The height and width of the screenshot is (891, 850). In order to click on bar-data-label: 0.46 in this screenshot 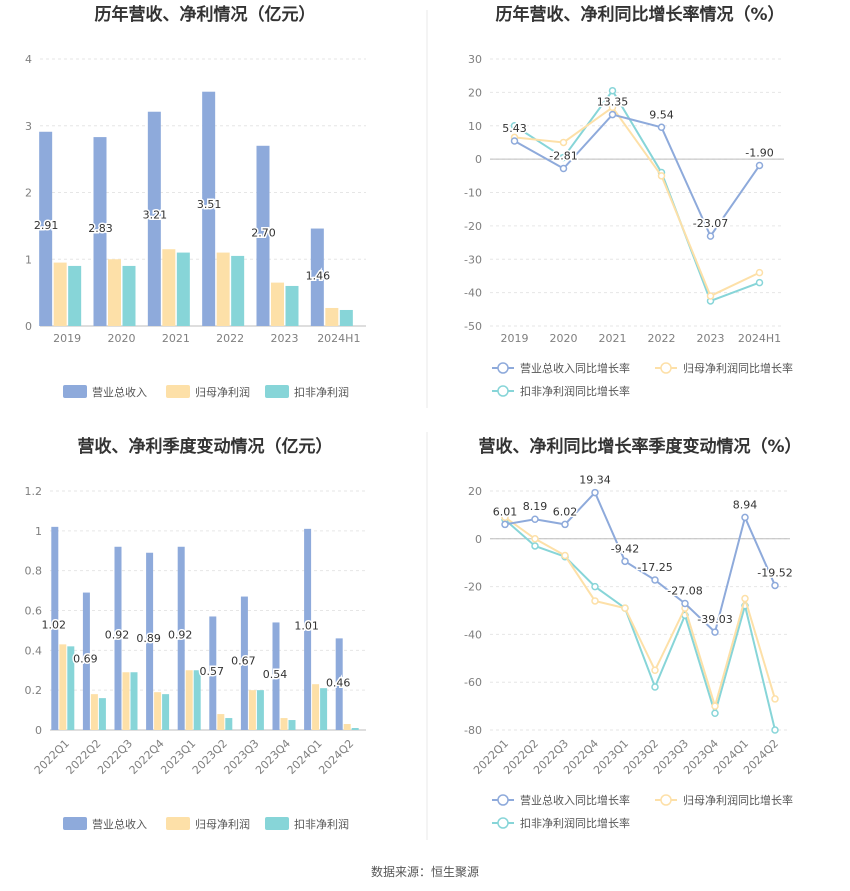, I will do `click(338, 682)`.